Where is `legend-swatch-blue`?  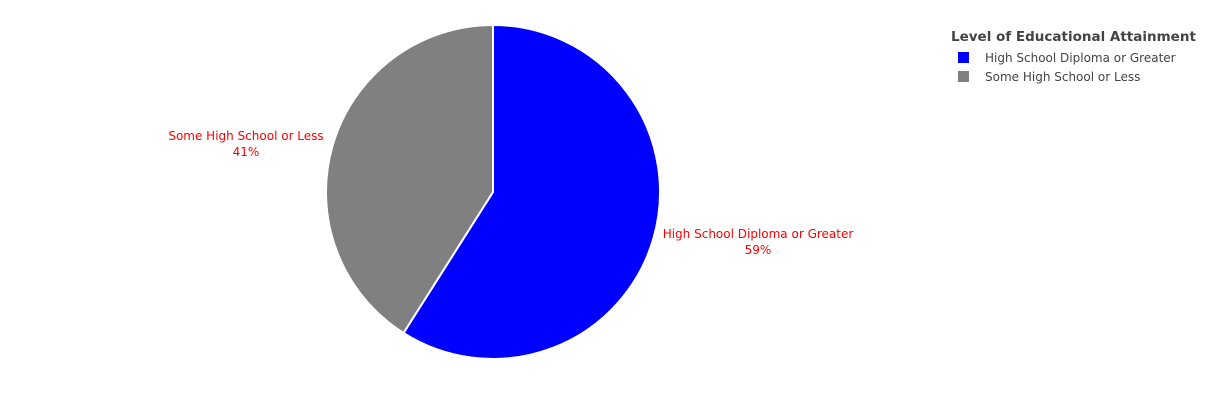 legend-swatch-blue is located at coordinates (963, 57).